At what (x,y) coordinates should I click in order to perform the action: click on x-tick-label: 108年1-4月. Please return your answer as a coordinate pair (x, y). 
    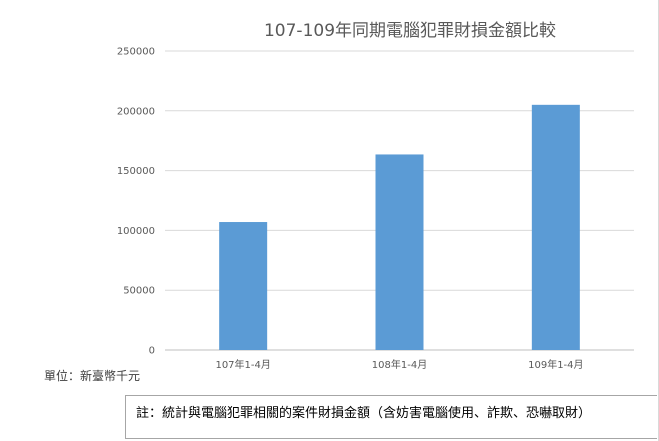
    Looking at the image, I should click on (399, 364).